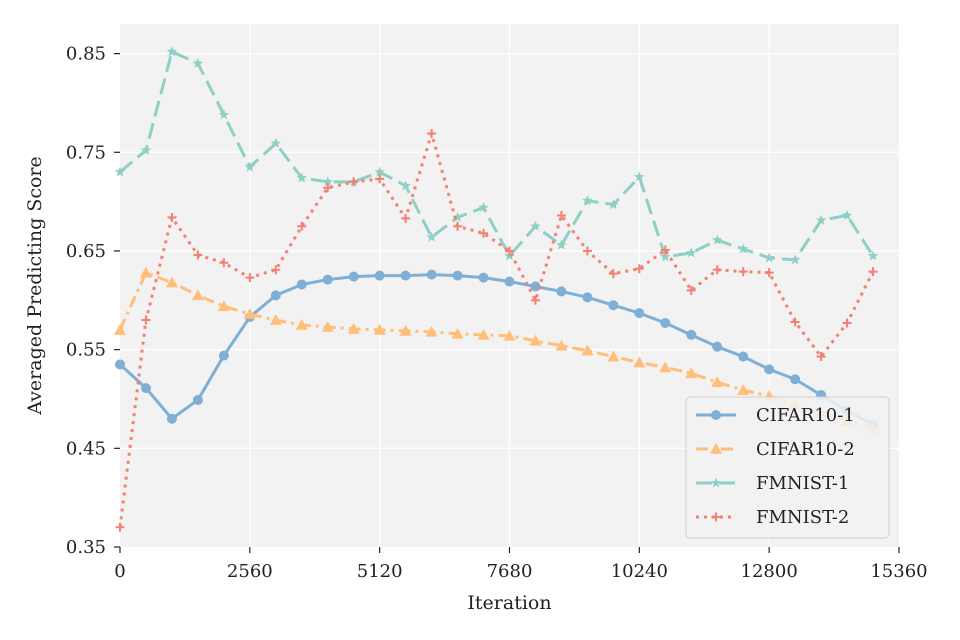  Describe the element at coordinates (86, 251) in the screenshot. I see `y-tick-label: 0.65` at that location.